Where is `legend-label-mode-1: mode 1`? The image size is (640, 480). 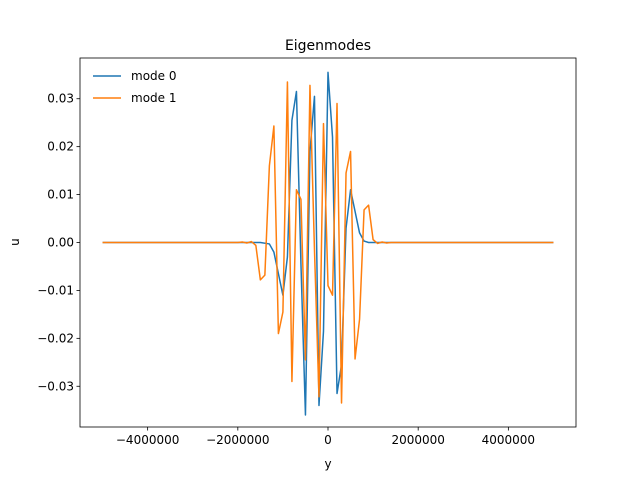 legend-label-mode-1: mode 1 is located at coordinates (153, 98).